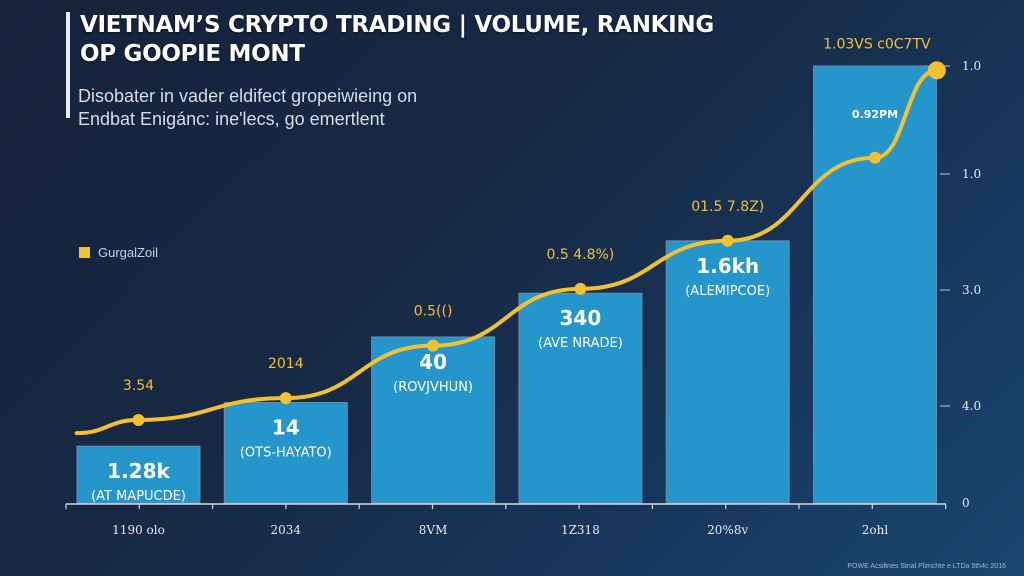 Image resolution: width=1024 pixels, height=576 pixels. What do you see at coordinates (971, 406) in the screenshot?
I see `y-tick-label: 4.0` at bounding box center [971, 406].